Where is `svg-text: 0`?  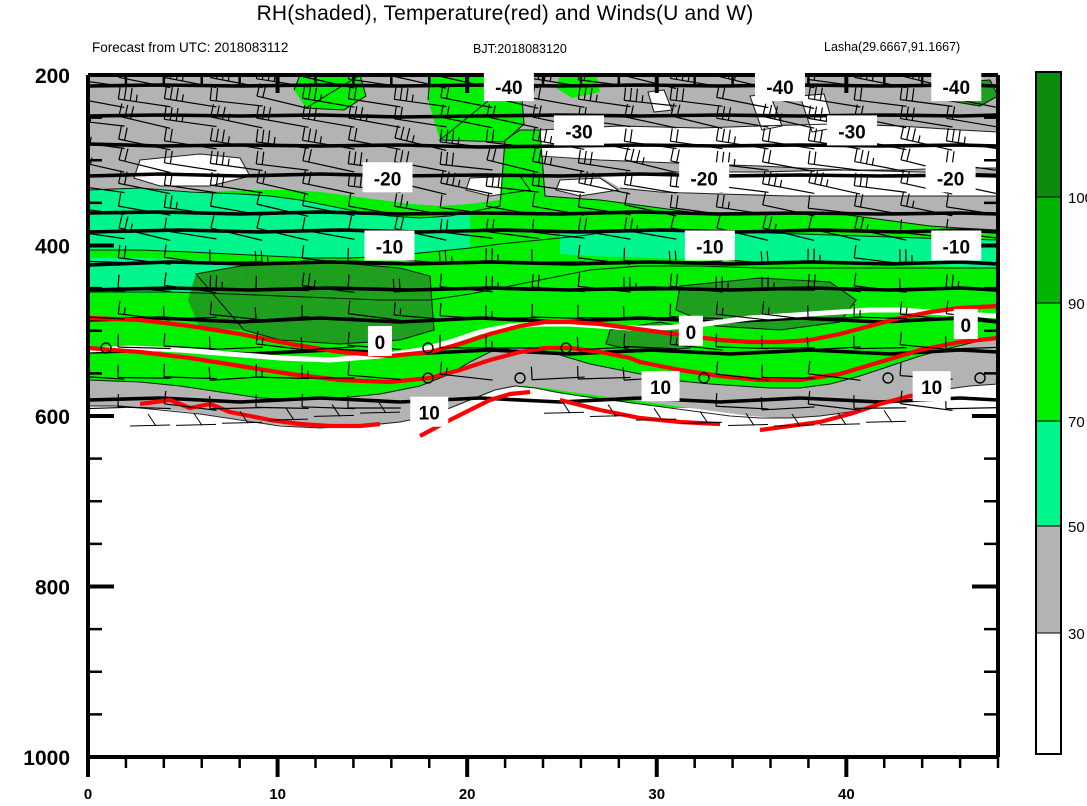 svg-text: 0 is located at coordinates (965, 326).